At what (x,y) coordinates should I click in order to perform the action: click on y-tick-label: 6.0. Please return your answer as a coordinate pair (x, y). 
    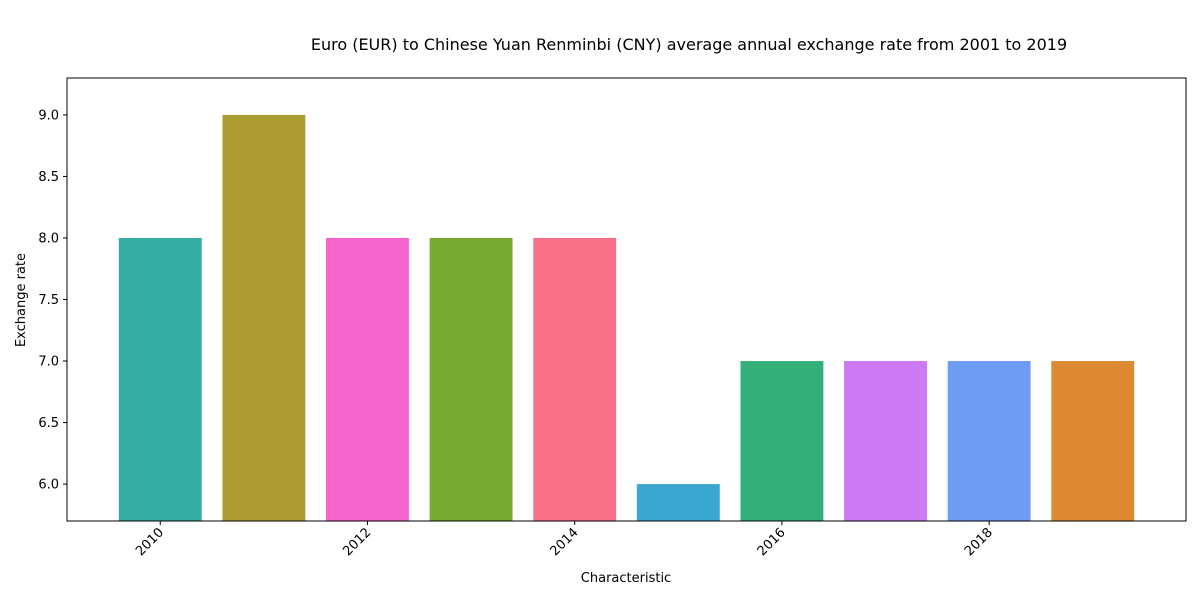
    Looking at the image, I should click on (48, 485).